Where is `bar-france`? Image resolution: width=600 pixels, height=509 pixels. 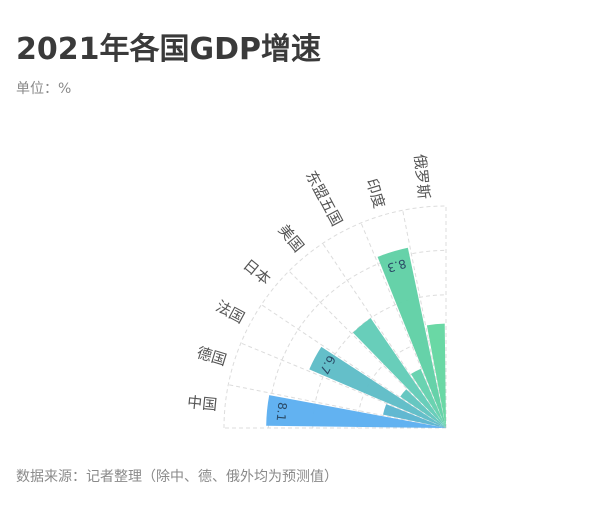 bar-france is located at coordinates (377, 387).